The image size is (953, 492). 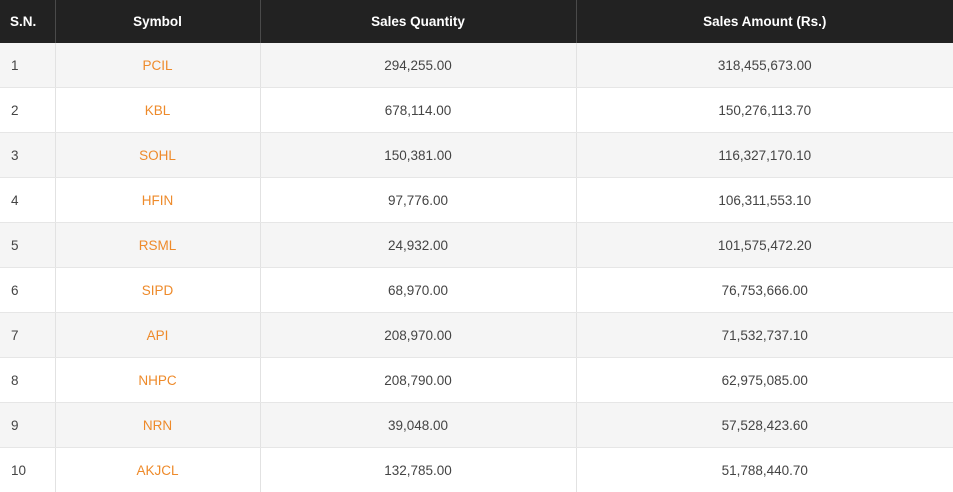 What do you see at coordinates (27, 290) in the screenshot?
I see `row-sn: 6` at bounding box center [27, 290].